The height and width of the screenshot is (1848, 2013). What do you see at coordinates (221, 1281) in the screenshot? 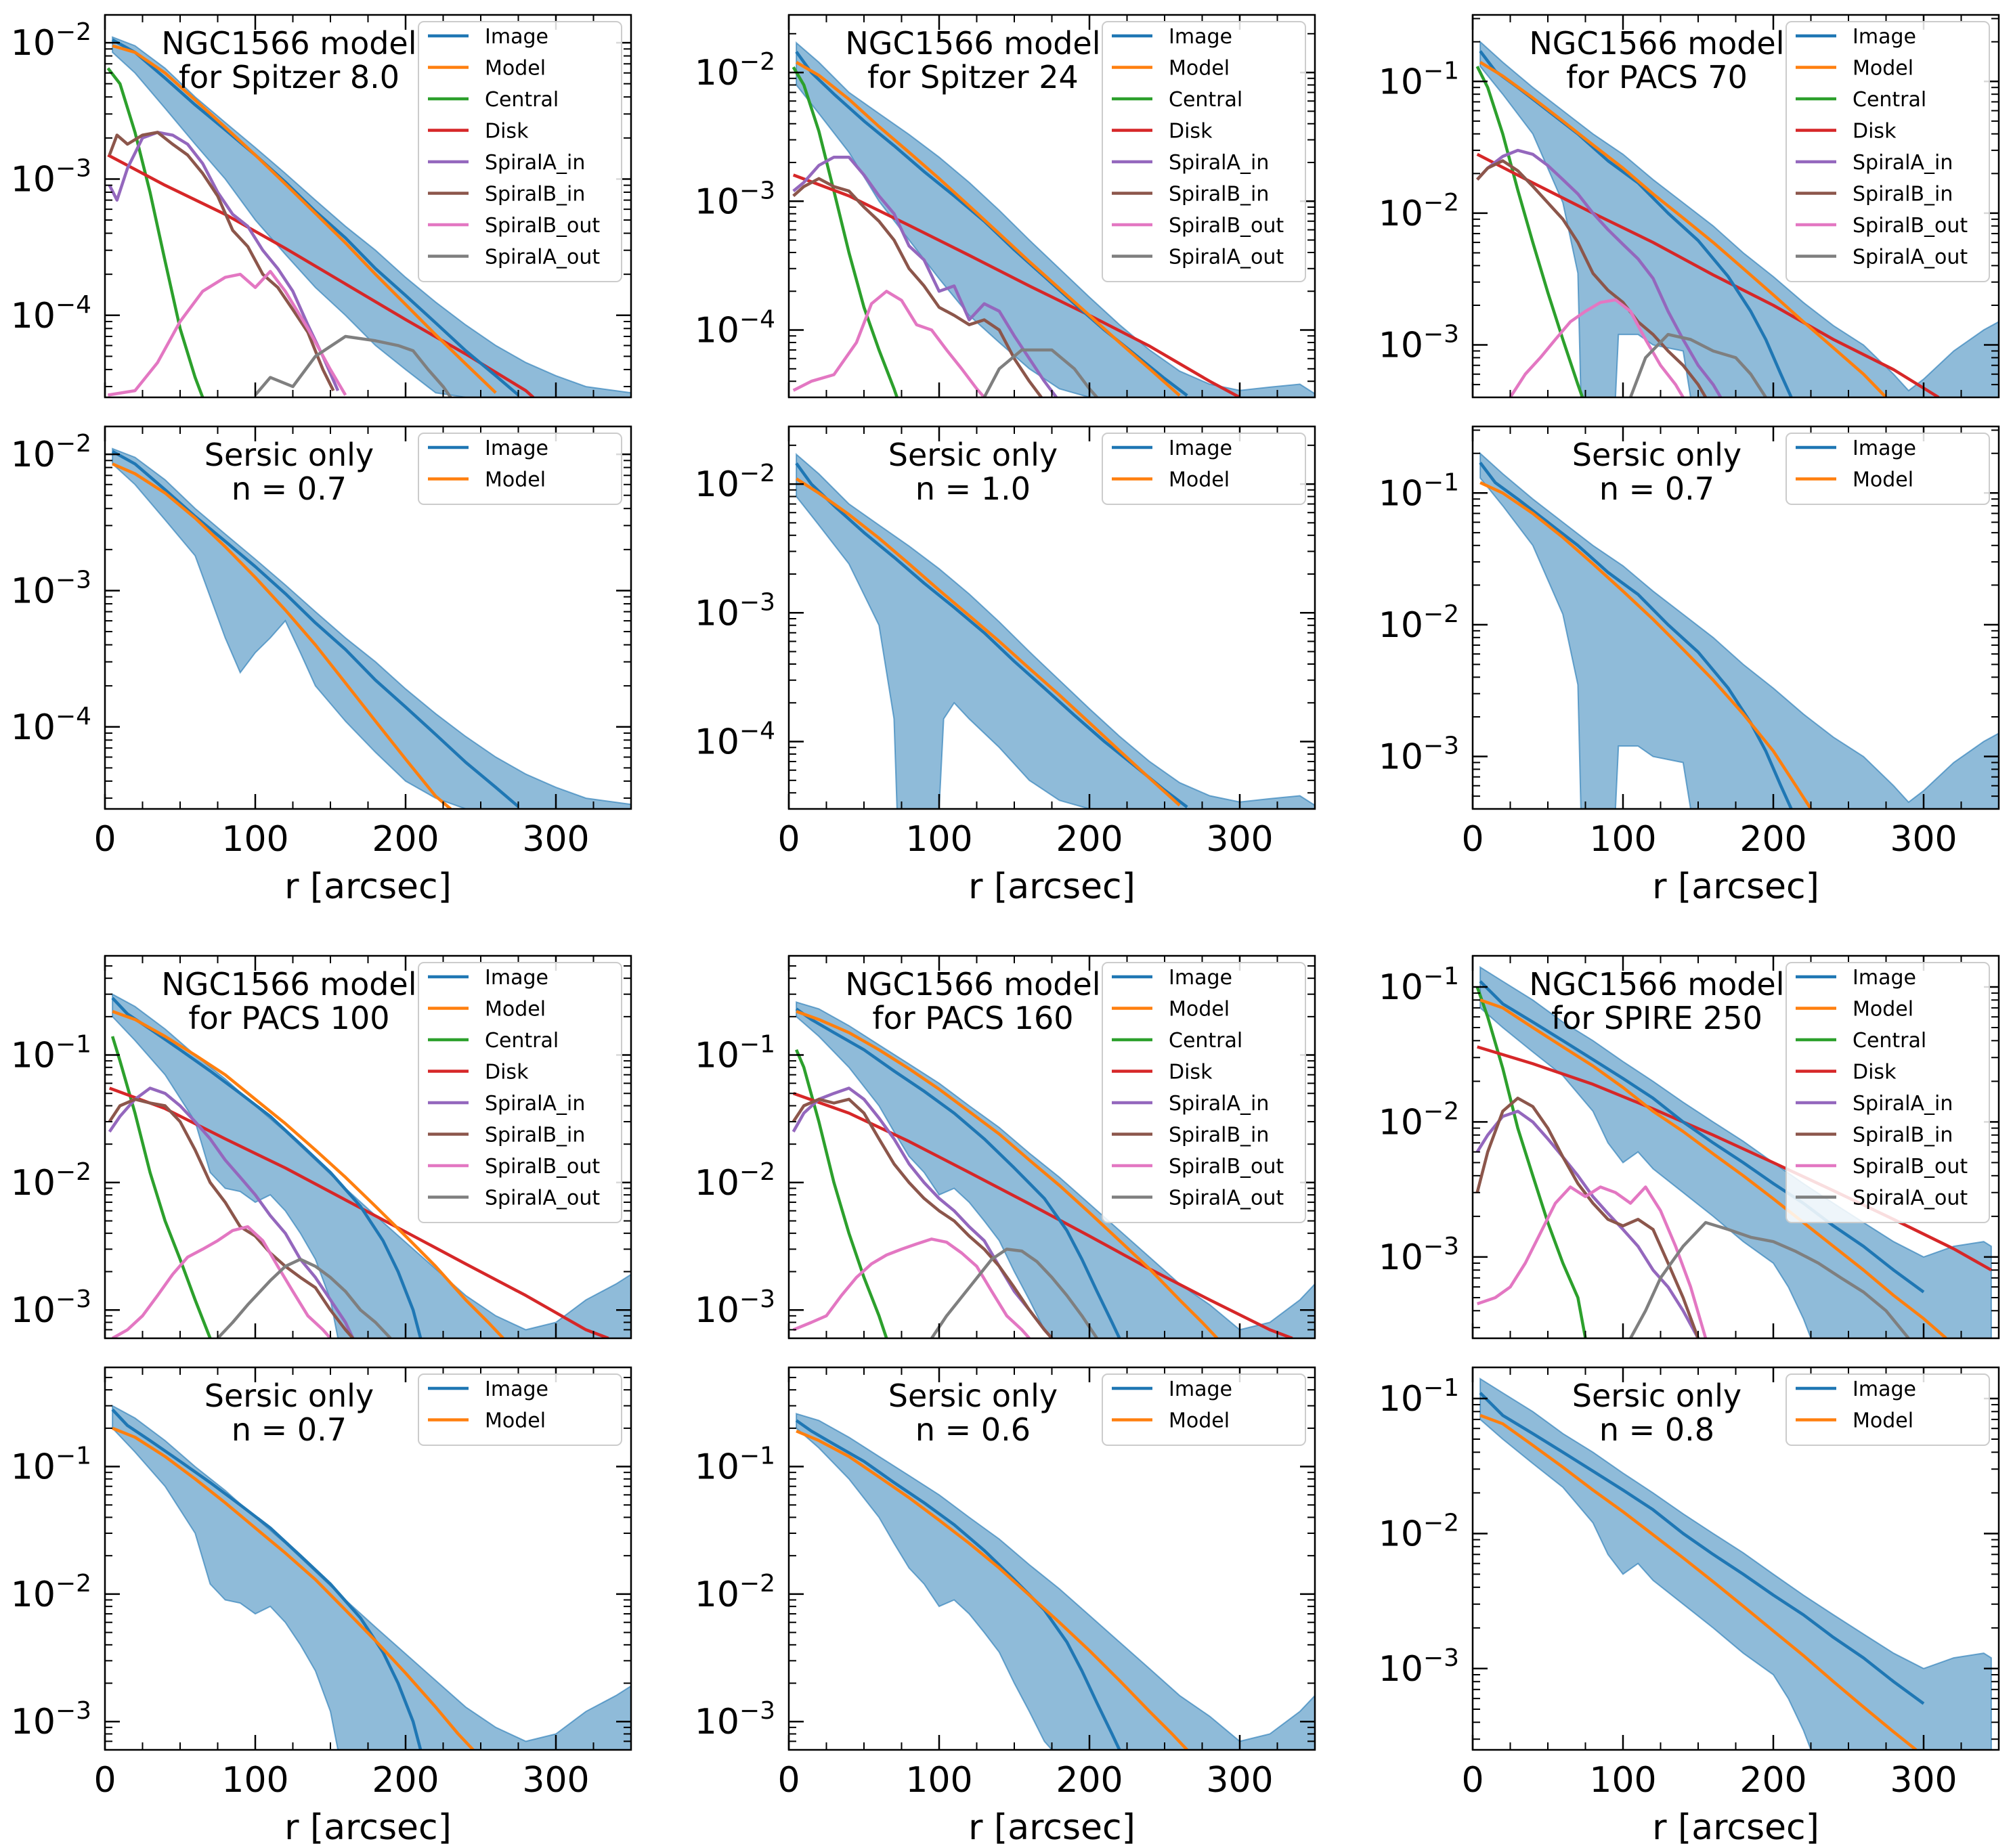
I see `series-line-spiralb-out` at bounding box center [221, 1281].